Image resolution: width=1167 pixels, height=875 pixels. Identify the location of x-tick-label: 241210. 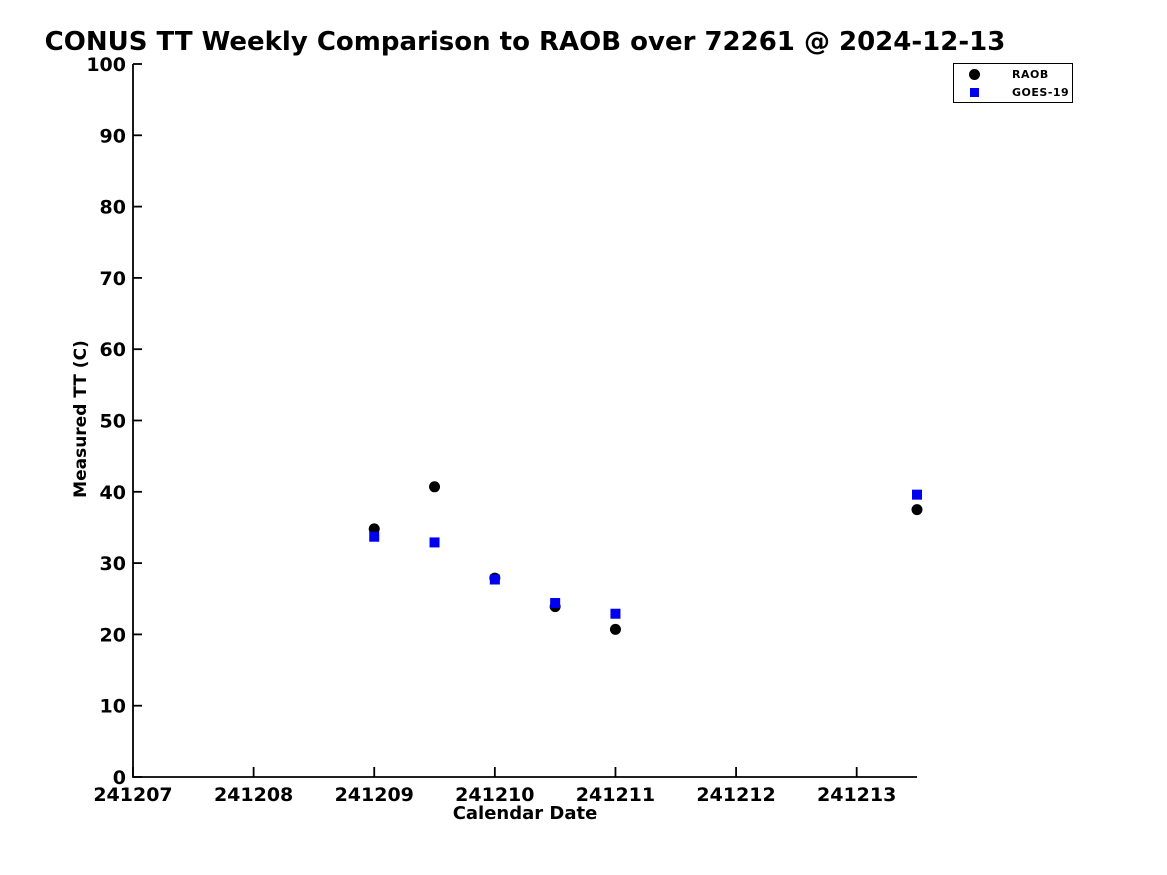
(494, 795).